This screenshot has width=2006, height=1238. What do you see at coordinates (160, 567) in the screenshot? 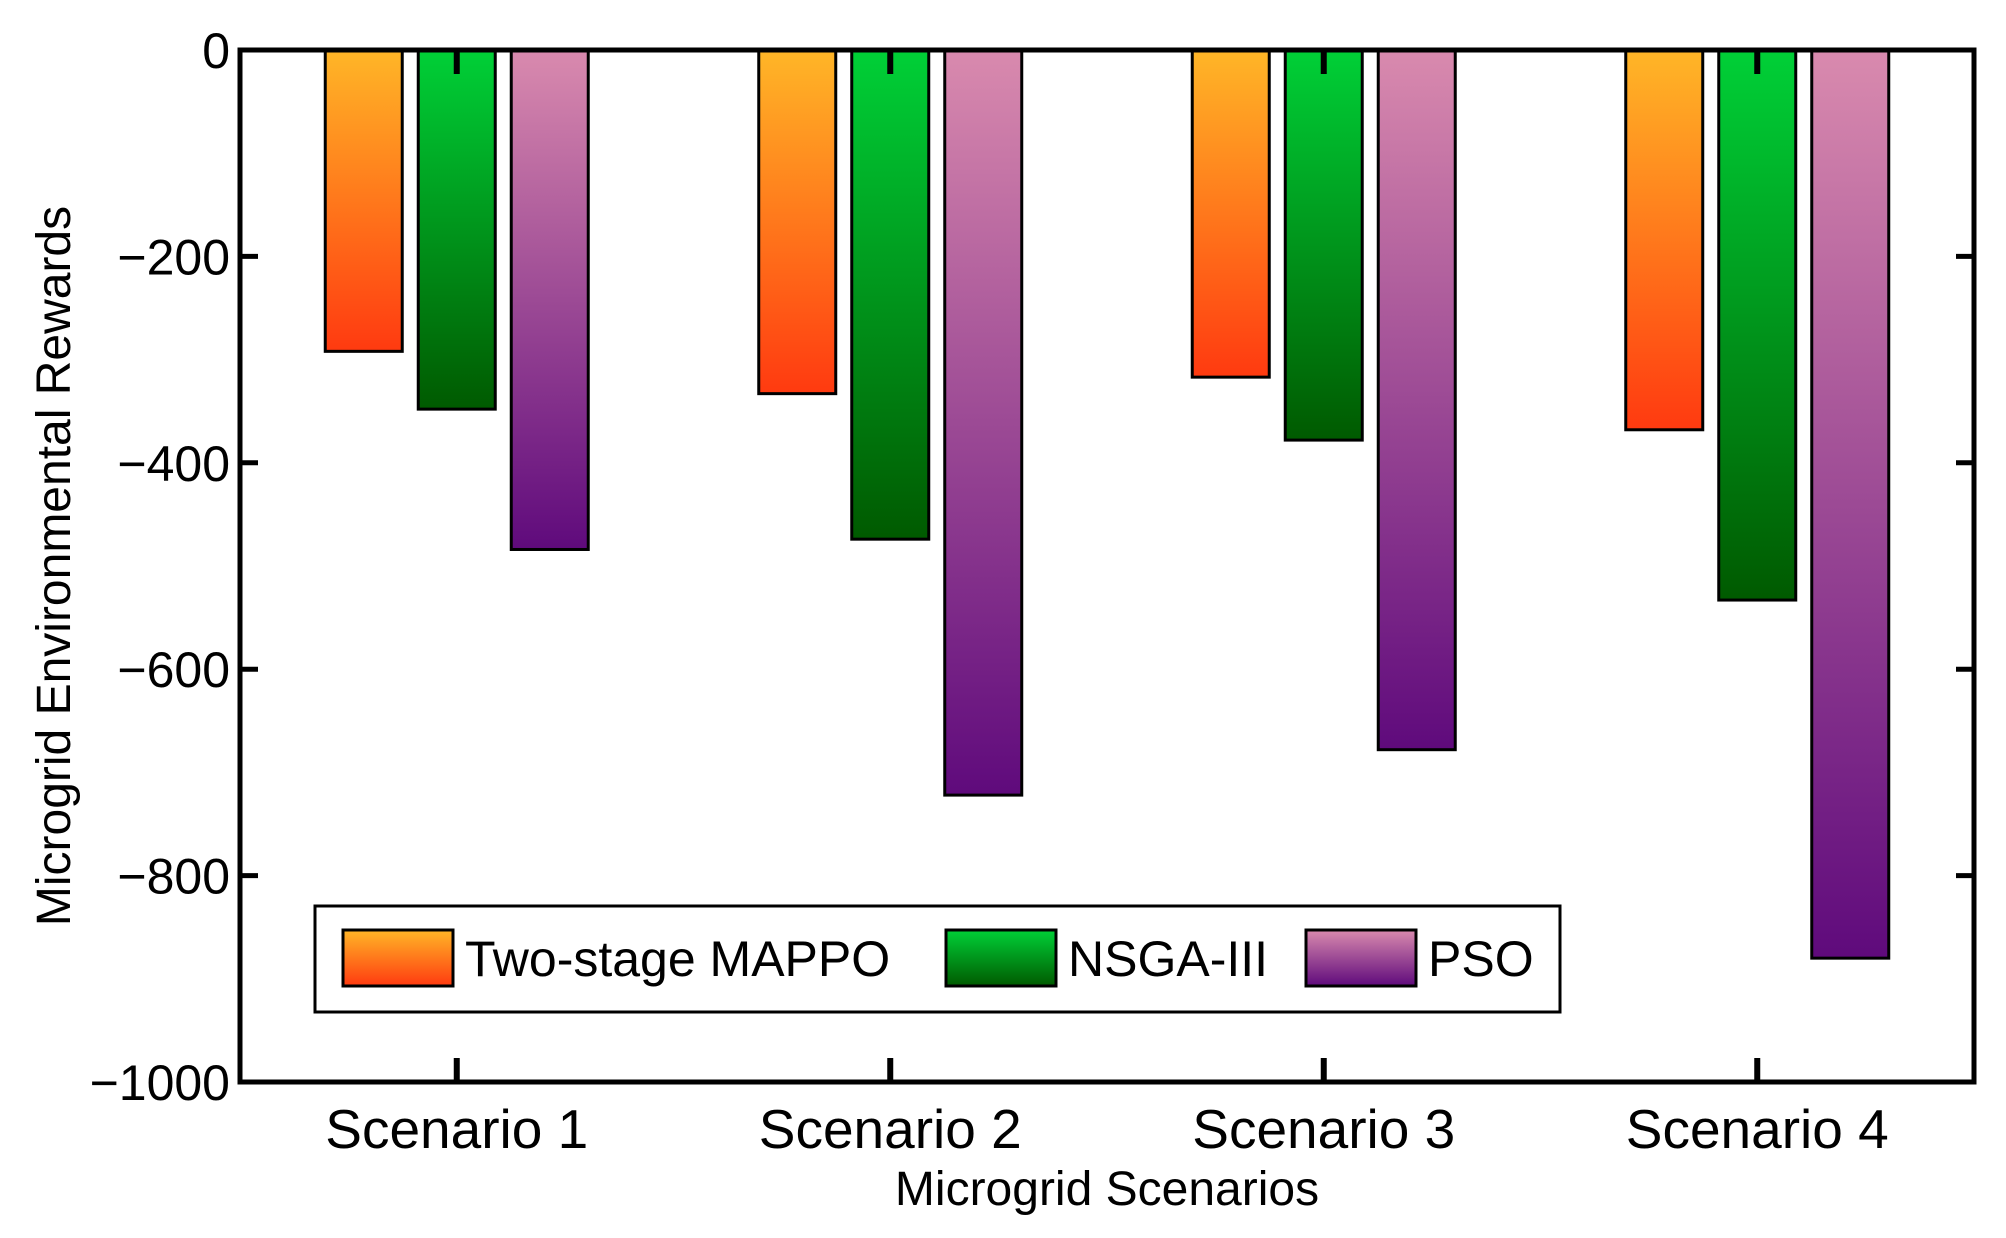
I see `y-tick-labels: 0 −200 −400 −600 −800 −1000` at bounding box center [160, 567].